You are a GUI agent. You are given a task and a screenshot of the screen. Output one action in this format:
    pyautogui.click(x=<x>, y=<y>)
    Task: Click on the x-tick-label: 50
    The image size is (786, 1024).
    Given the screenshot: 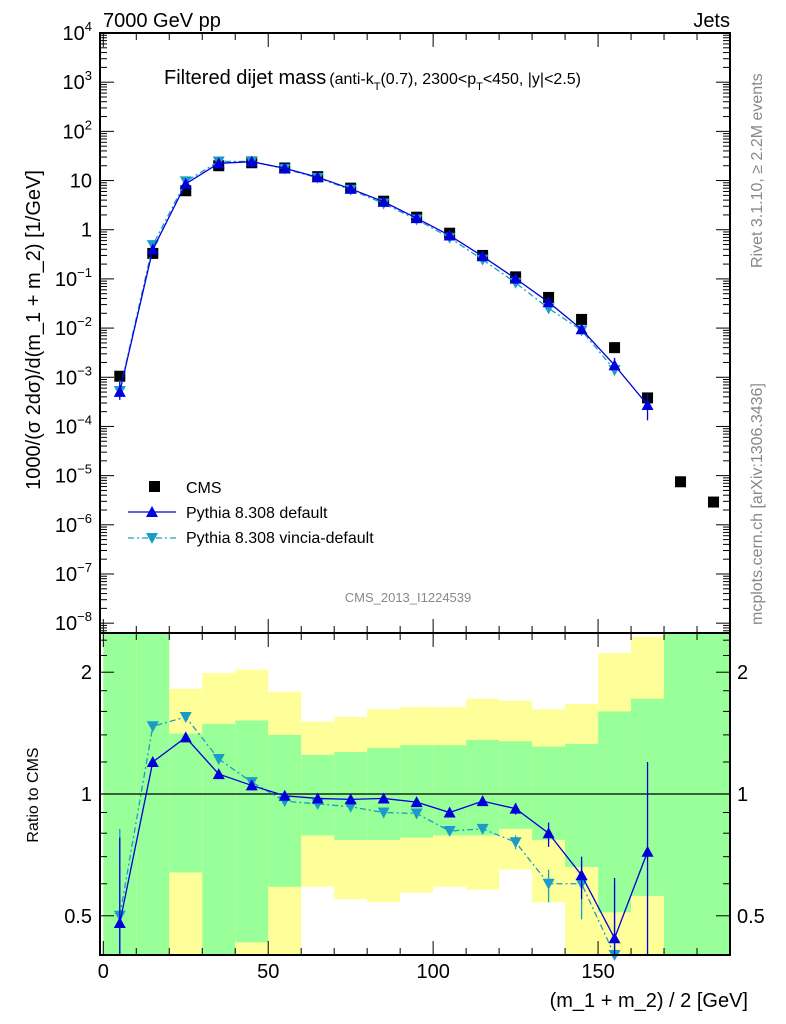 What is the action you would take?
    pyautogui.click(x=268, y=972)
    